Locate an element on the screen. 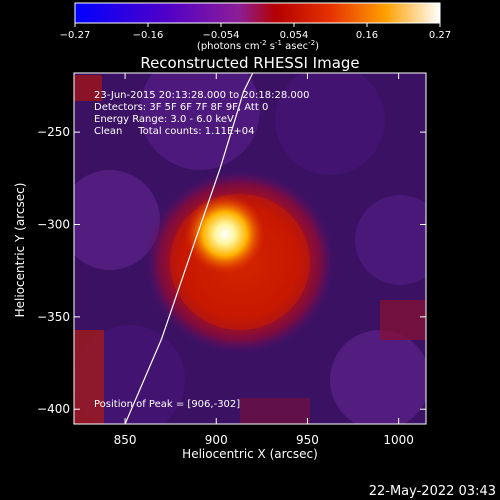 Image resolution: width=500 pixels, height=500 pixels. timestamp: 22-May-2022 03:43 is located at coordinates (432, 491).